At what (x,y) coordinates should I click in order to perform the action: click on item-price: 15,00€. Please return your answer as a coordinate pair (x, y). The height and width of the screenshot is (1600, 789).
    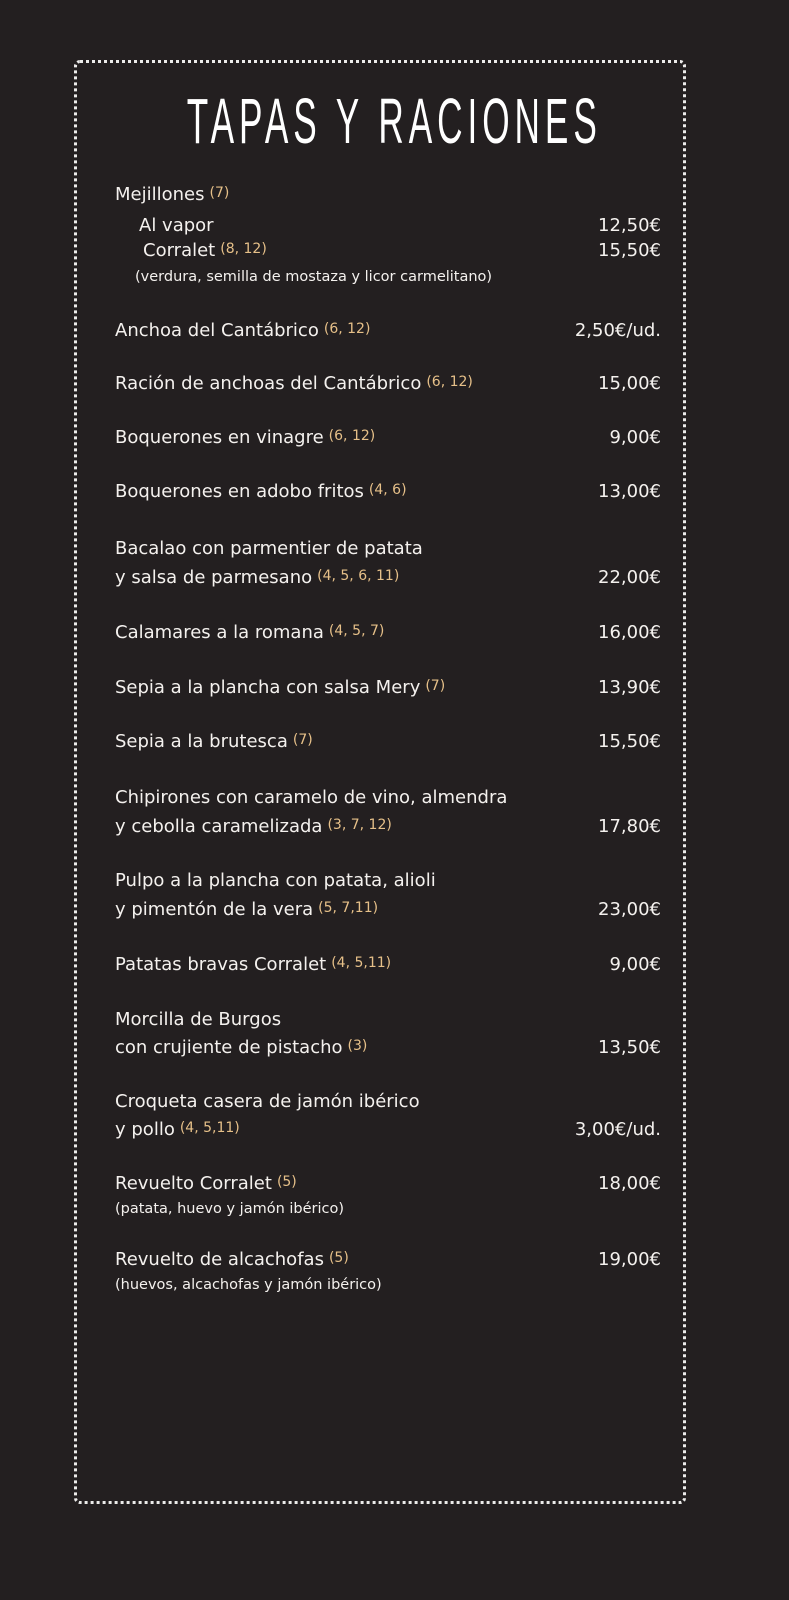
    Looking at the image, I should click on (629, 383).